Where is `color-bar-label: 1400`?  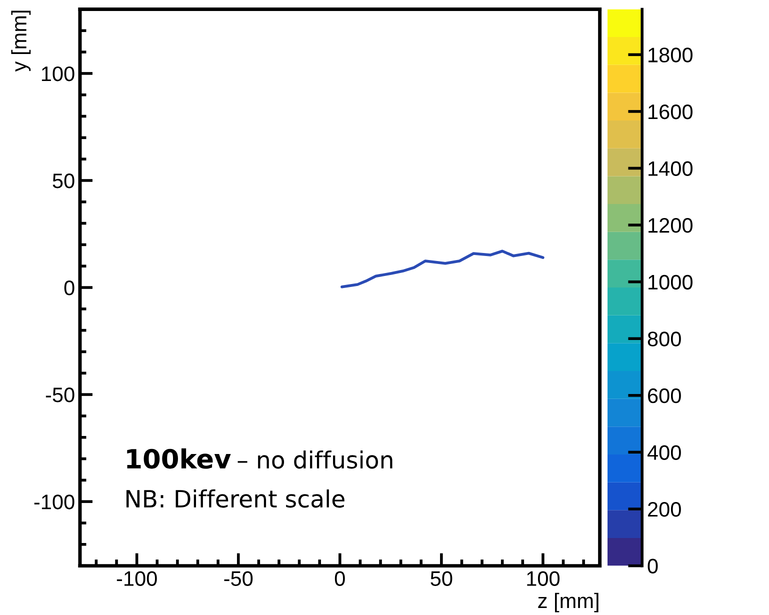 color-bar-label: 1400 is located at coordinates (670, 168).